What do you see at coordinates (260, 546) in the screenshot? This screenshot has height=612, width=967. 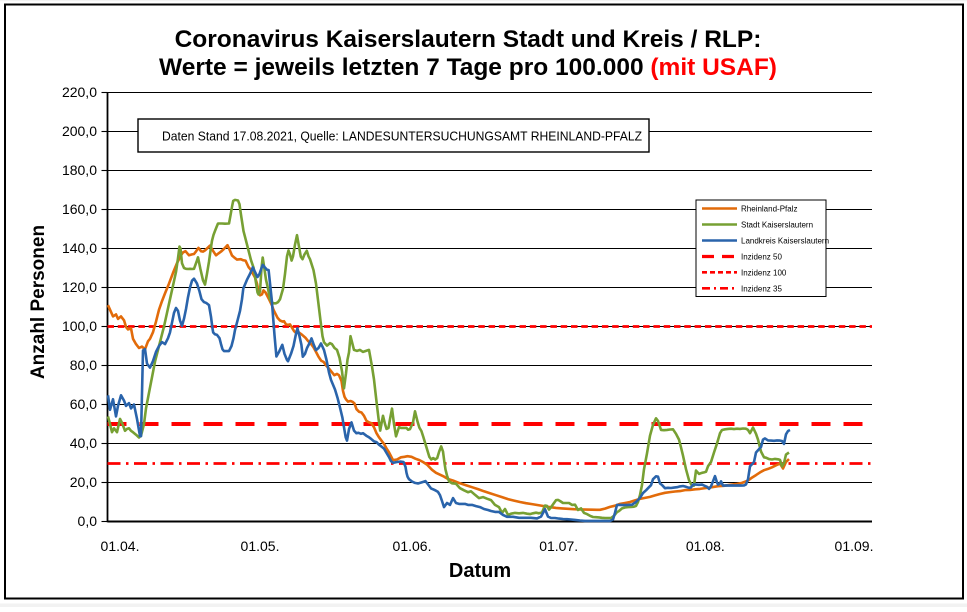 I see `svg-text: 01.05.` at bounding box center [260, 546].